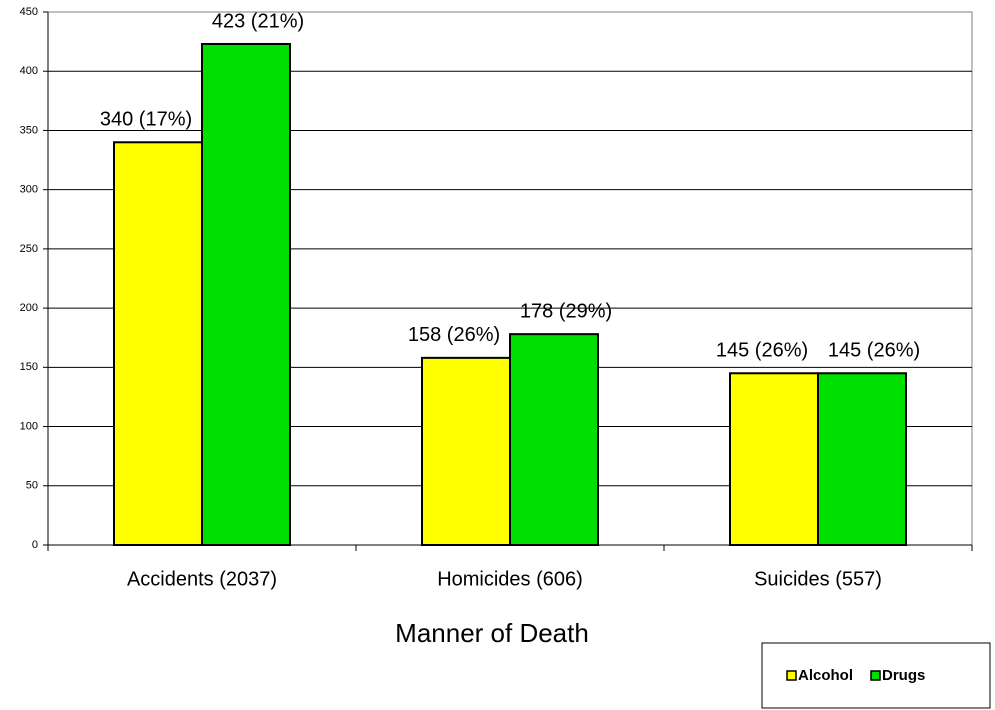 Image resolution: width=995 pixels, height=710 pixels. I want to click on y-tick-label: 250, so click(29, 249).